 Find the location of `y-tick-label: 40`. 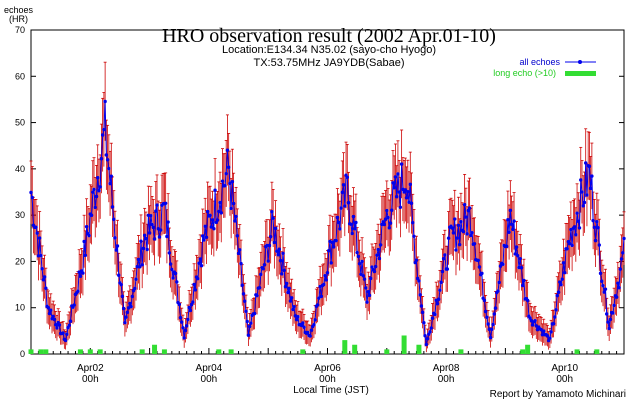

y-tick-label: 40 is located at coordinates (20, 169).